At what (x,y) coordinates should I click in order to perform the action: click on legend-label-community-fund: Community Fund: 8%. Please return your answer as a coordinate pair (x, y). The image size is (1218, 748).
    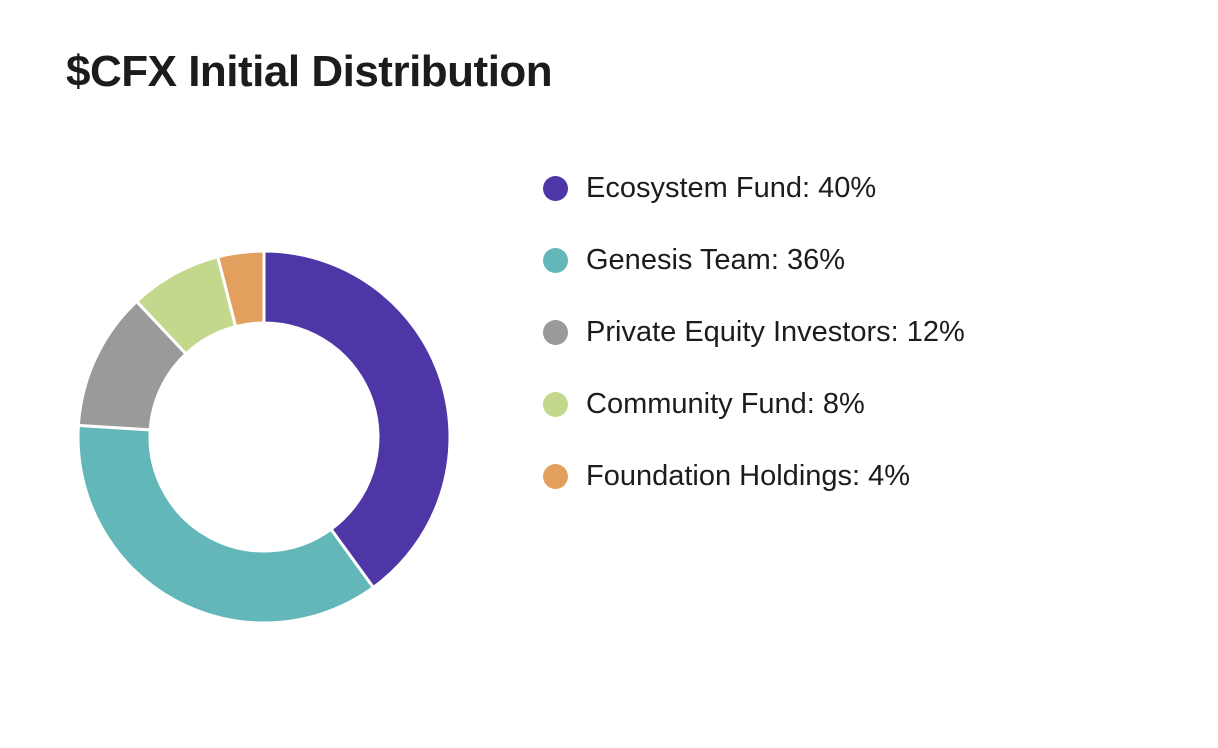
    Looking at the image, I should click on (725, 403).